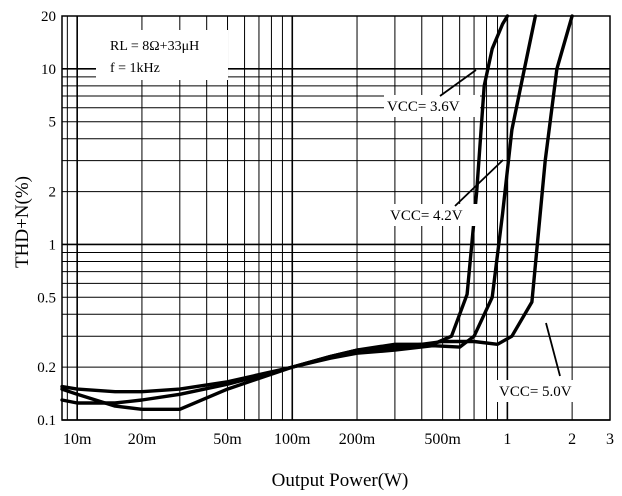 The height and width of the screenshot is (496, 622). What do you see at coordinates (338, 439) in the screenshot?
I see `x-tick-labels: 10m 20m 50m 100m 200m 500m 1 2 3` at bounding box center [338, 439].